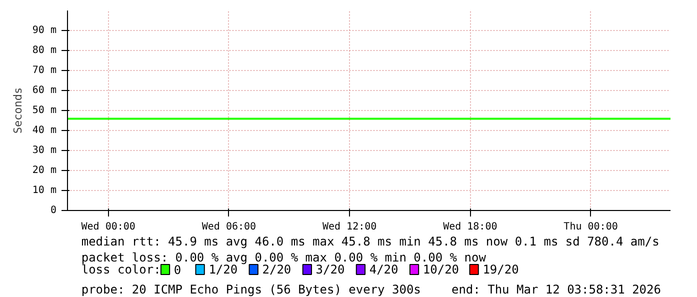  What do you see at coordinates (44, 170) in the screenshot?
I see `y-tick-label: 20 m` at bounding box center [44, 170].